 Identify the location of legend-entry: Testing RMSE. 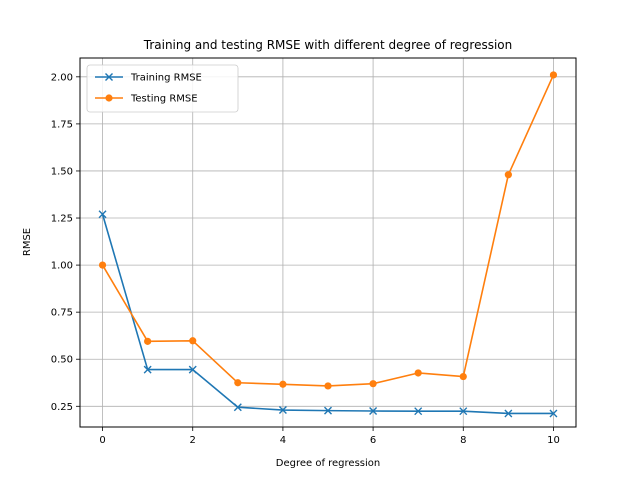
(146, 99).